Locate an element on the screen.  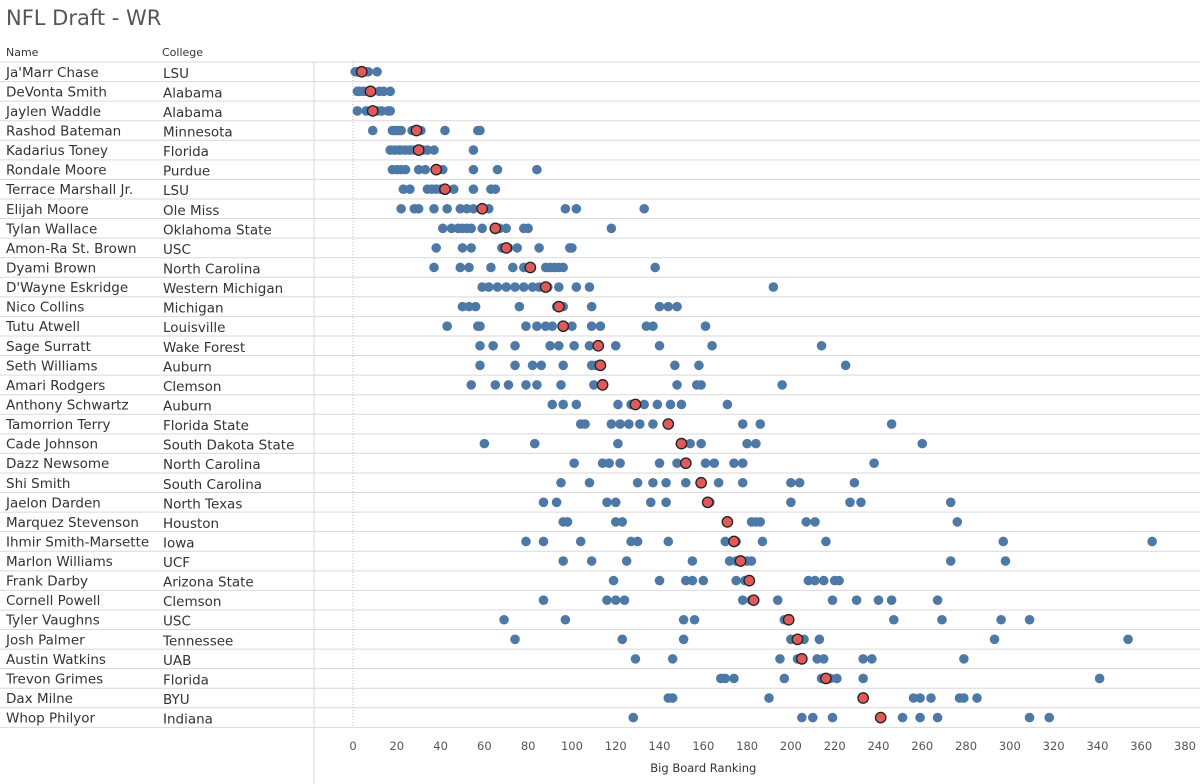
player-name: Josh Palmer is located at coordinates (45, 640).